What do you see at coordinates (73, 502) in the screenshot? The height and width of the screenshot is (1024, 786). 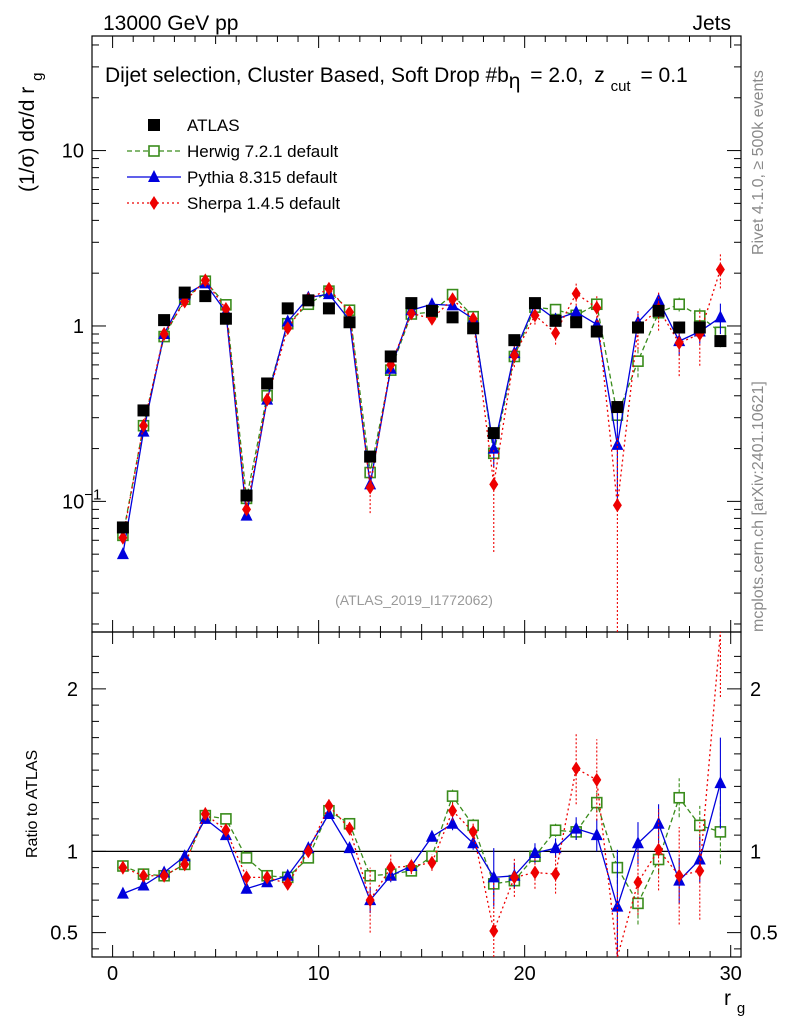 I see `y-tick-label-base: 10` at bounding box center [73, 502].